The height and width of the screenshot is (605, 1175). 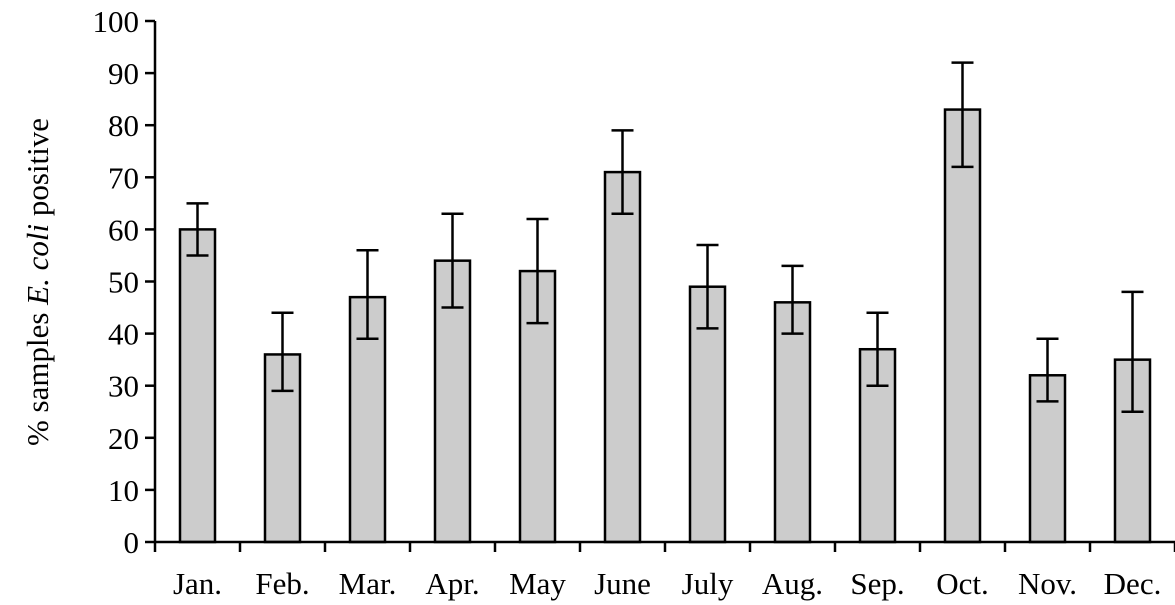 What do you see at coordinates (197, 386) in the screenshot?
I see `bar-jan` at bounding box center [197, 386].